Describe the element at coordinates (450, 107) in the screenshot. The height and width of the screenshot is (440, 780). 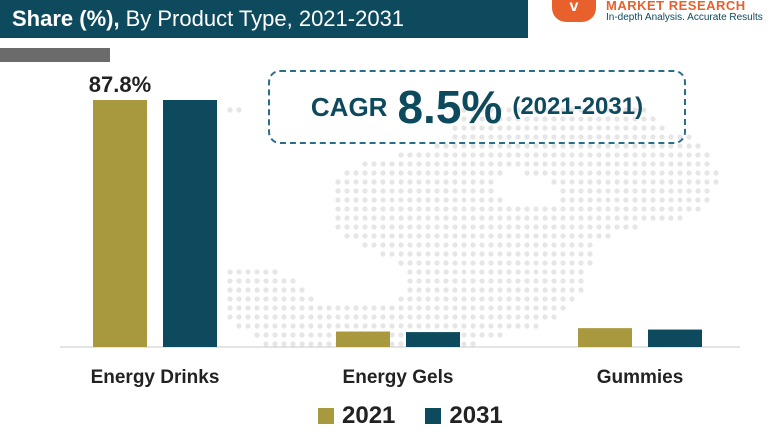
I see `cagr-value: 8.5%` at that location.